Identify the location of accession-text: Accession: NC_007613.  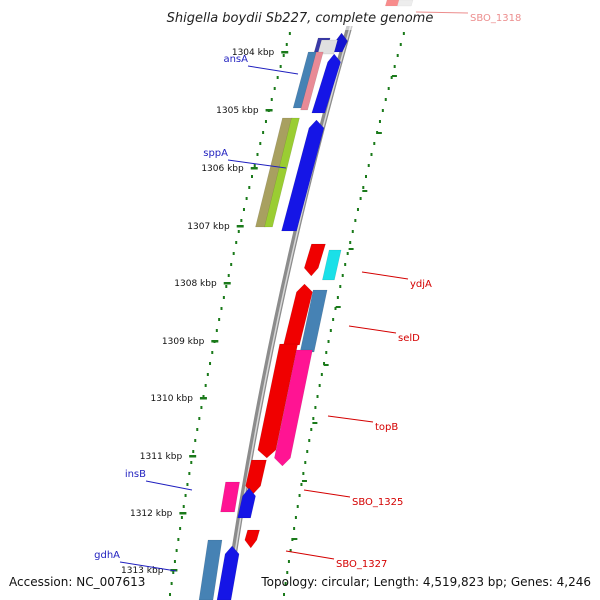
(77, 582).